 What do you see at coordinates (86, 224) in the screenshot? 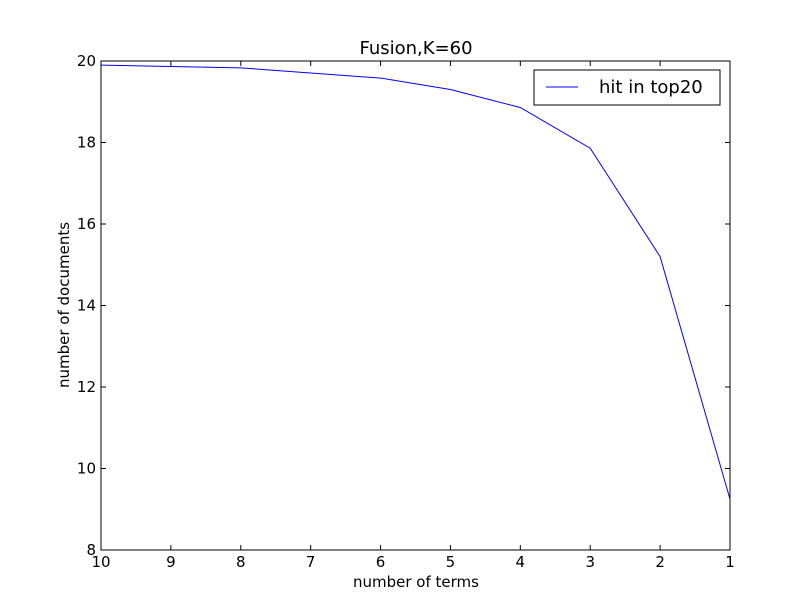
I see `y-tick-label: 16` at bounding box center [86, 224].